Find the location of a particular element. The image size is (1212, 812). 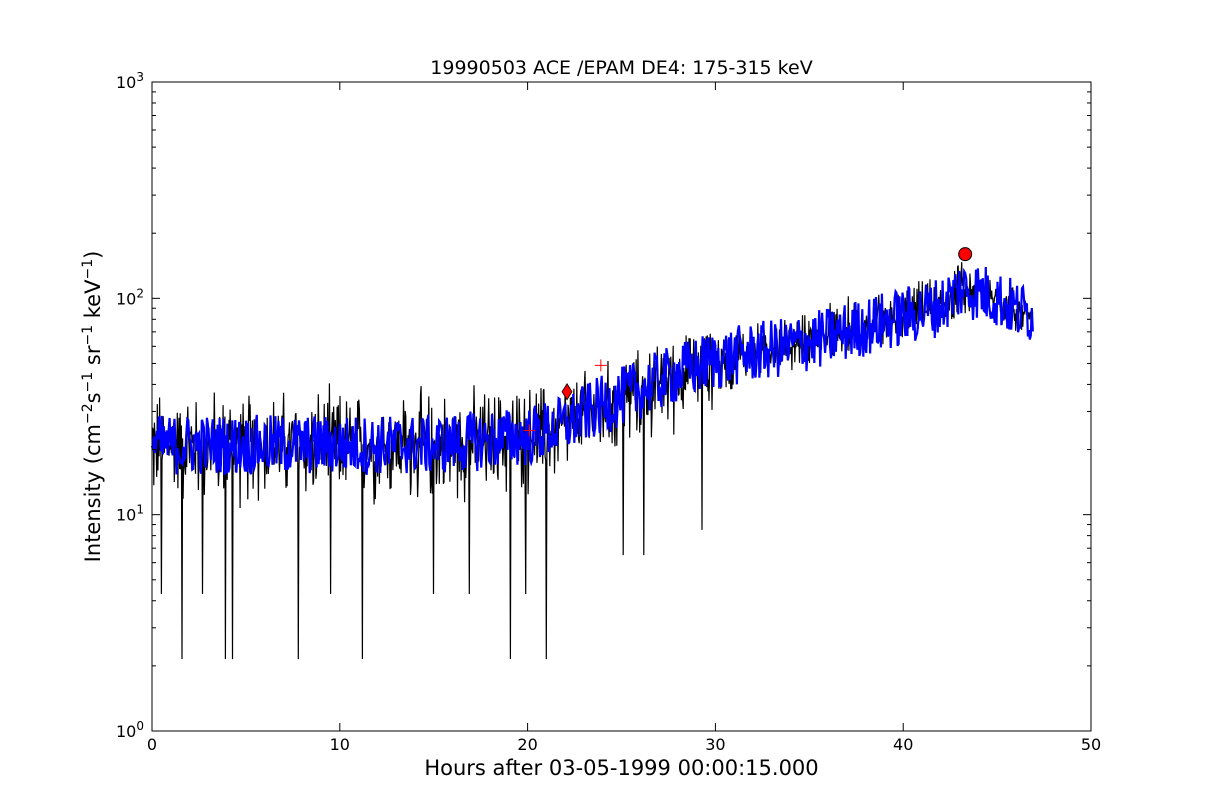

x-axis-label: Hours after 03-05-1999 00:00:15.000 is located at coordinates (621, 768).